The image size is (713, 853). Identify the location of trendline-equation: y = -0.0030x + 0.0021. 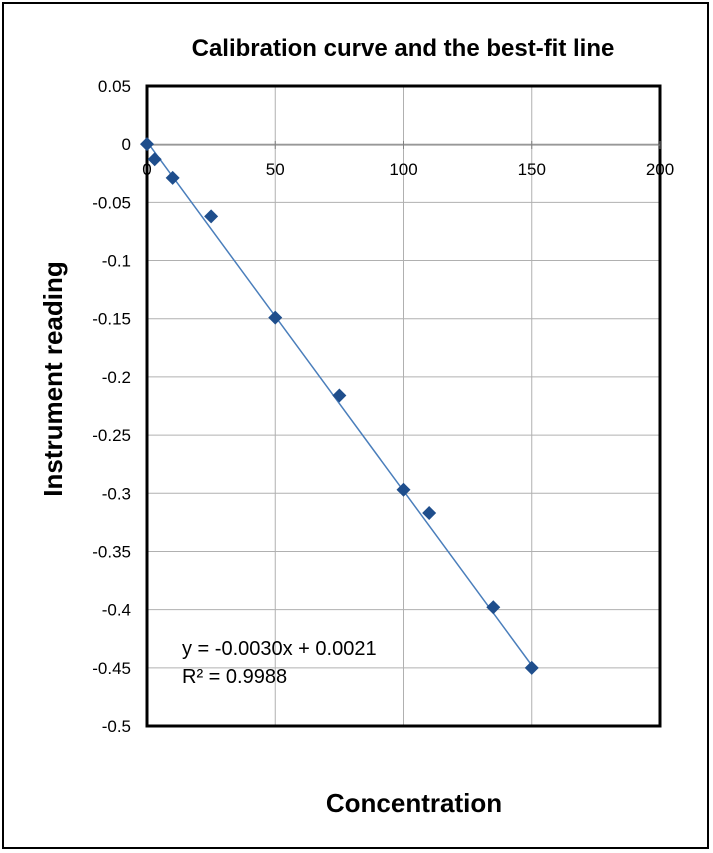
(279, 649).